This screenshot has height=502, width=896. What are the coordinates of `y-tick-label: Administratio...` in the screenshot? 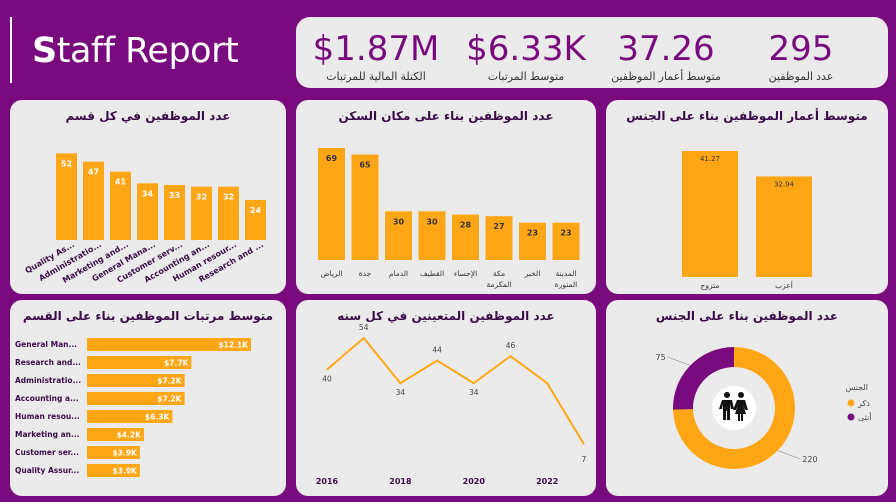 It's located at (48, 380).